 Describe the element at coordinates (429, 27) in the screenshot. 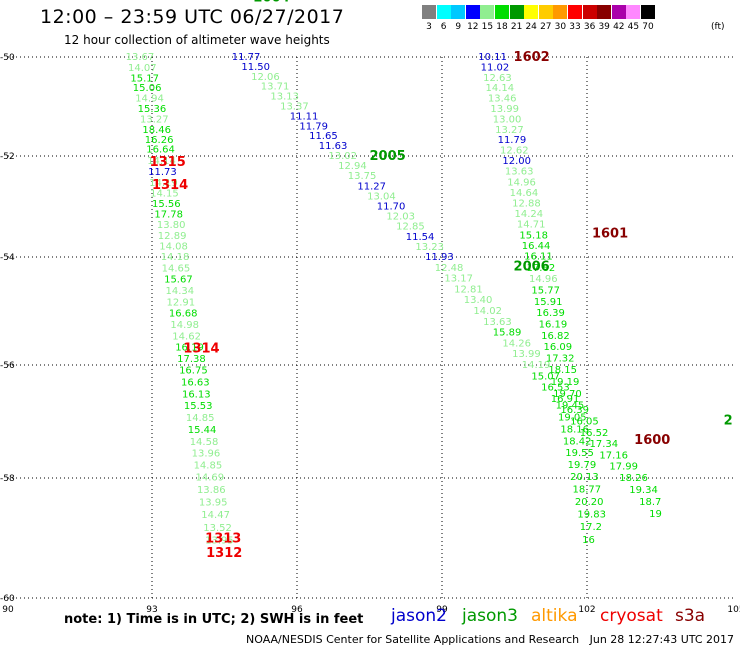

I see `colorbar-label: 3` at that location.